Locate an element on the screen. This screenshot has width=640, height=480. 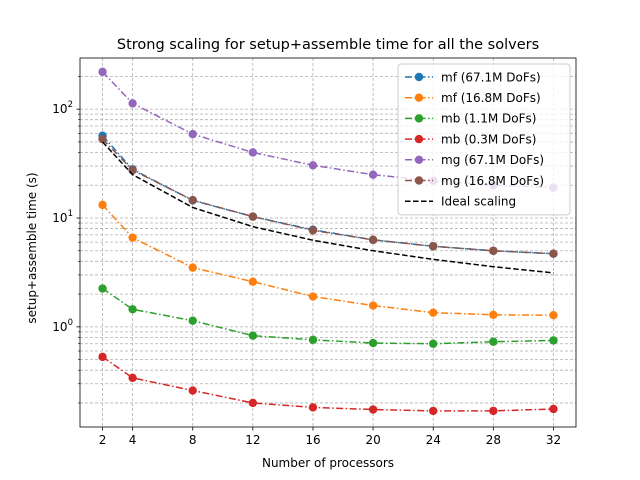
legend-item: mg (16.8M DoFs) is located at coordinates (474, 181).